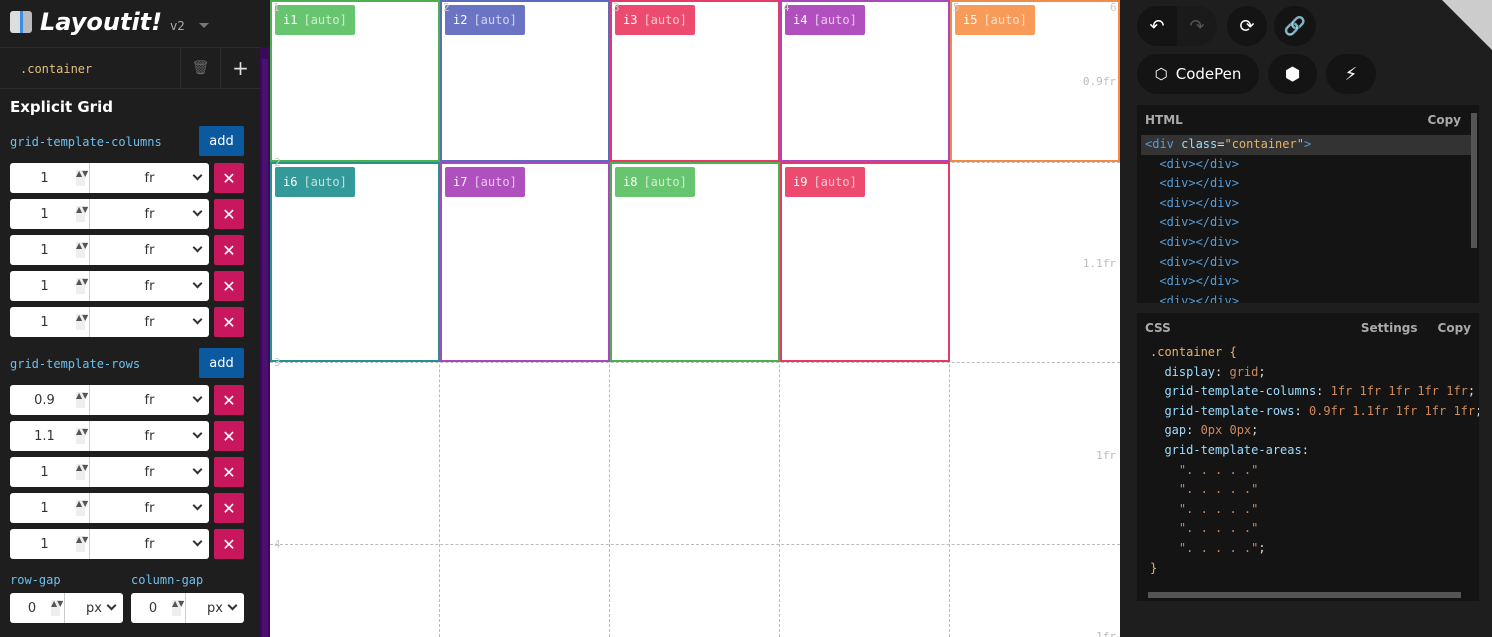 This screenshot has width=1492, height=637. What do you see at coordinates (1389, 328) in the screenshot?
I see `css-settings-button: Settings` at bounding box center [1389, 328].